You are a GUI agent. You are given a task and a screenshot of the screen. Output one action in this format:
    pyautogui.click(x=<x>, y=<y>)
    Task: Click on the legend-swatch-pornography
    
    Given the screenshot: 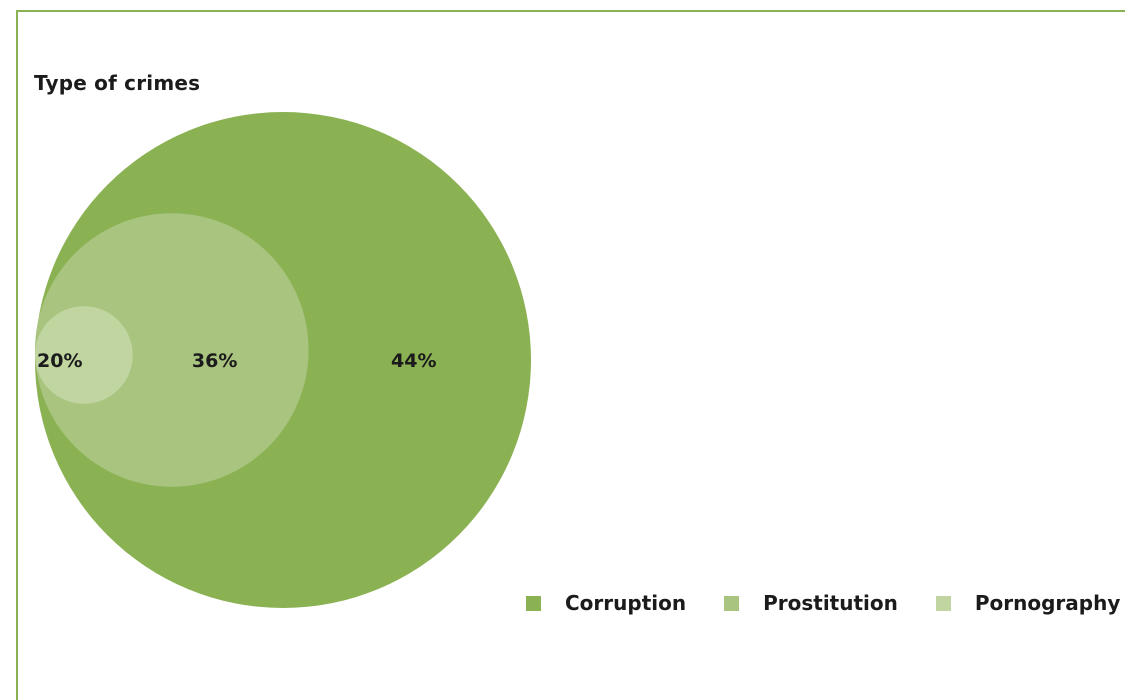 What is the action you would take?
    pyautogui.click(x=943, y=603)
    